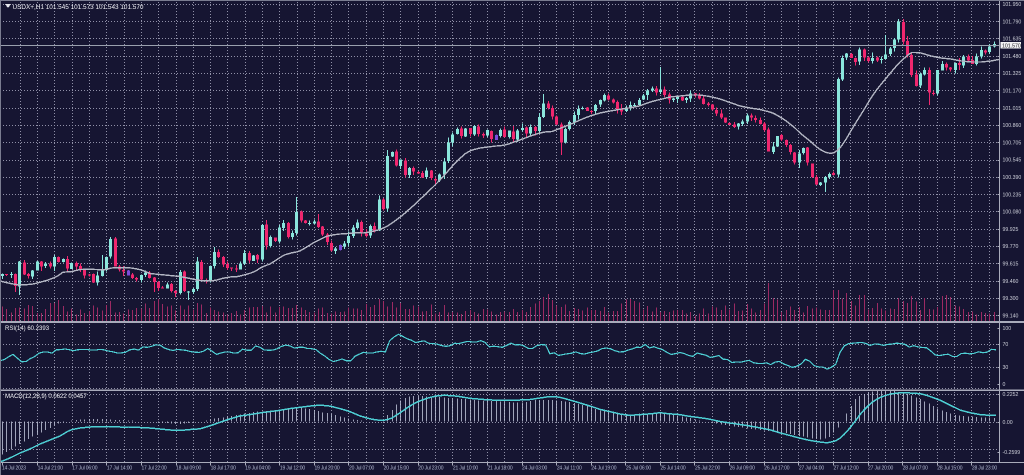  What do you see at coordinates (1012, 40) in the screenshot?
I see `svg-text: 101.635` at bounding box center [1012, 40].